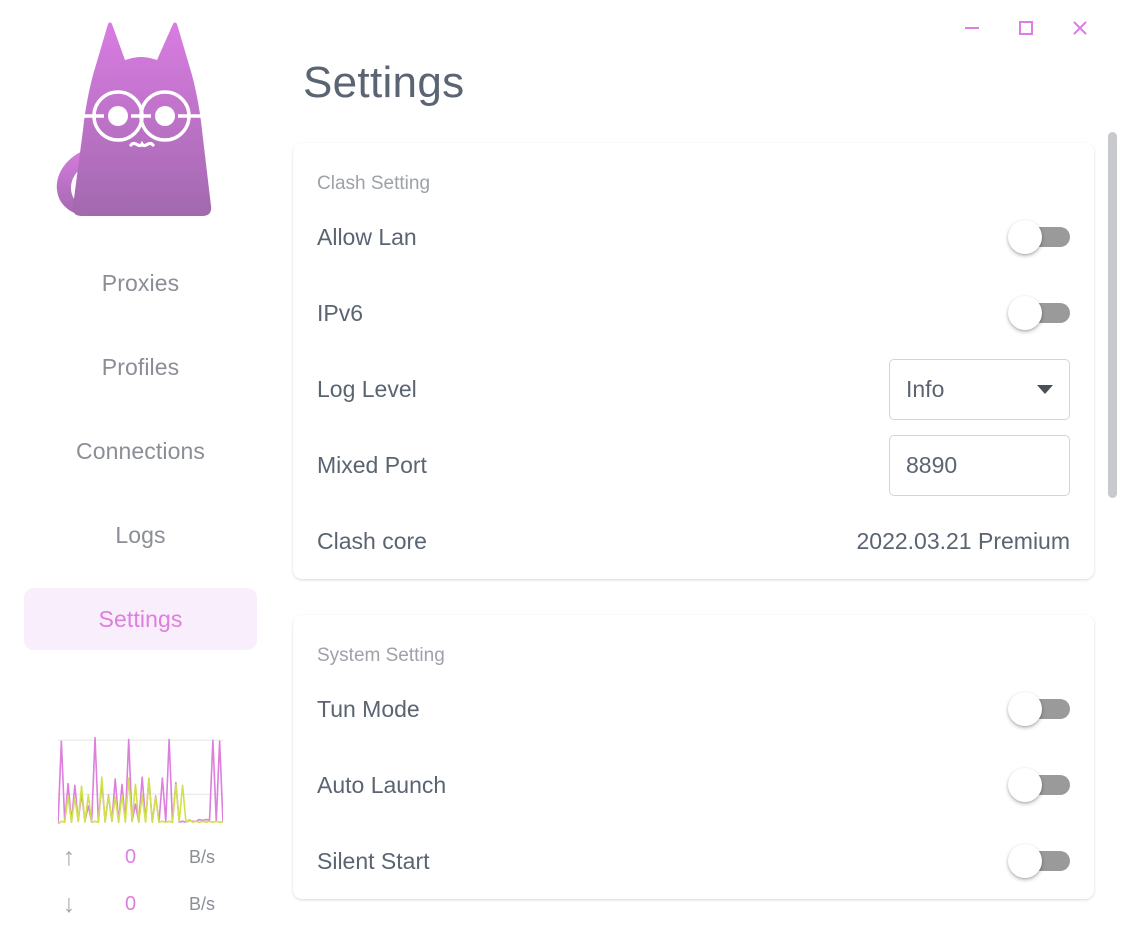  Describe the element at coordinates (979, 389) in the screenshot. I see `log-level-select: Info` at that location.